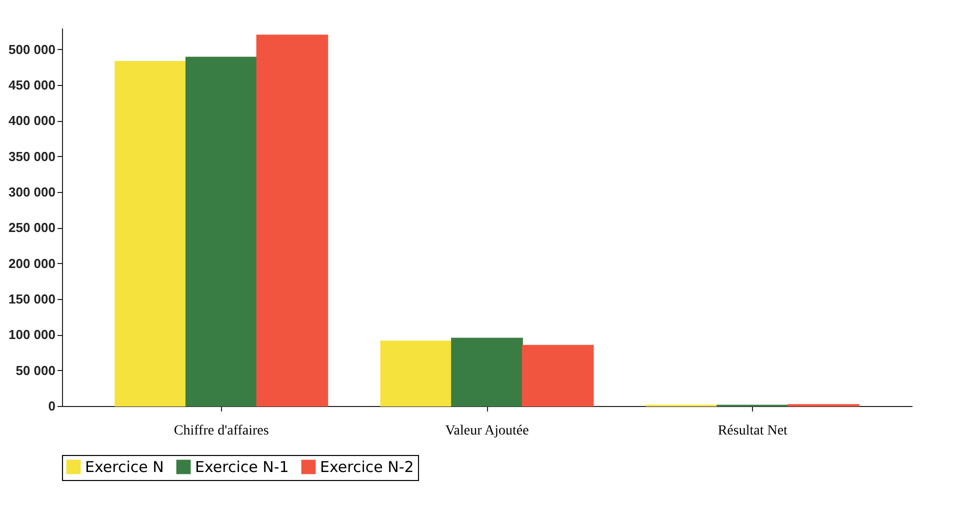 This screenshot has width=972, height=508. Describe the element at coordinates (32, 299) in the screenshot. I see `y-tick-label: 150 000` at that location.